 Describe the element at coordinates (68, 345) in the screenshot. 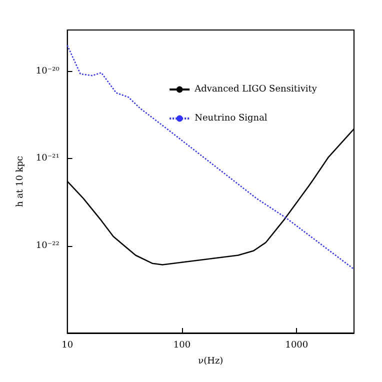

I see `x-tick-label: 10` at that location.